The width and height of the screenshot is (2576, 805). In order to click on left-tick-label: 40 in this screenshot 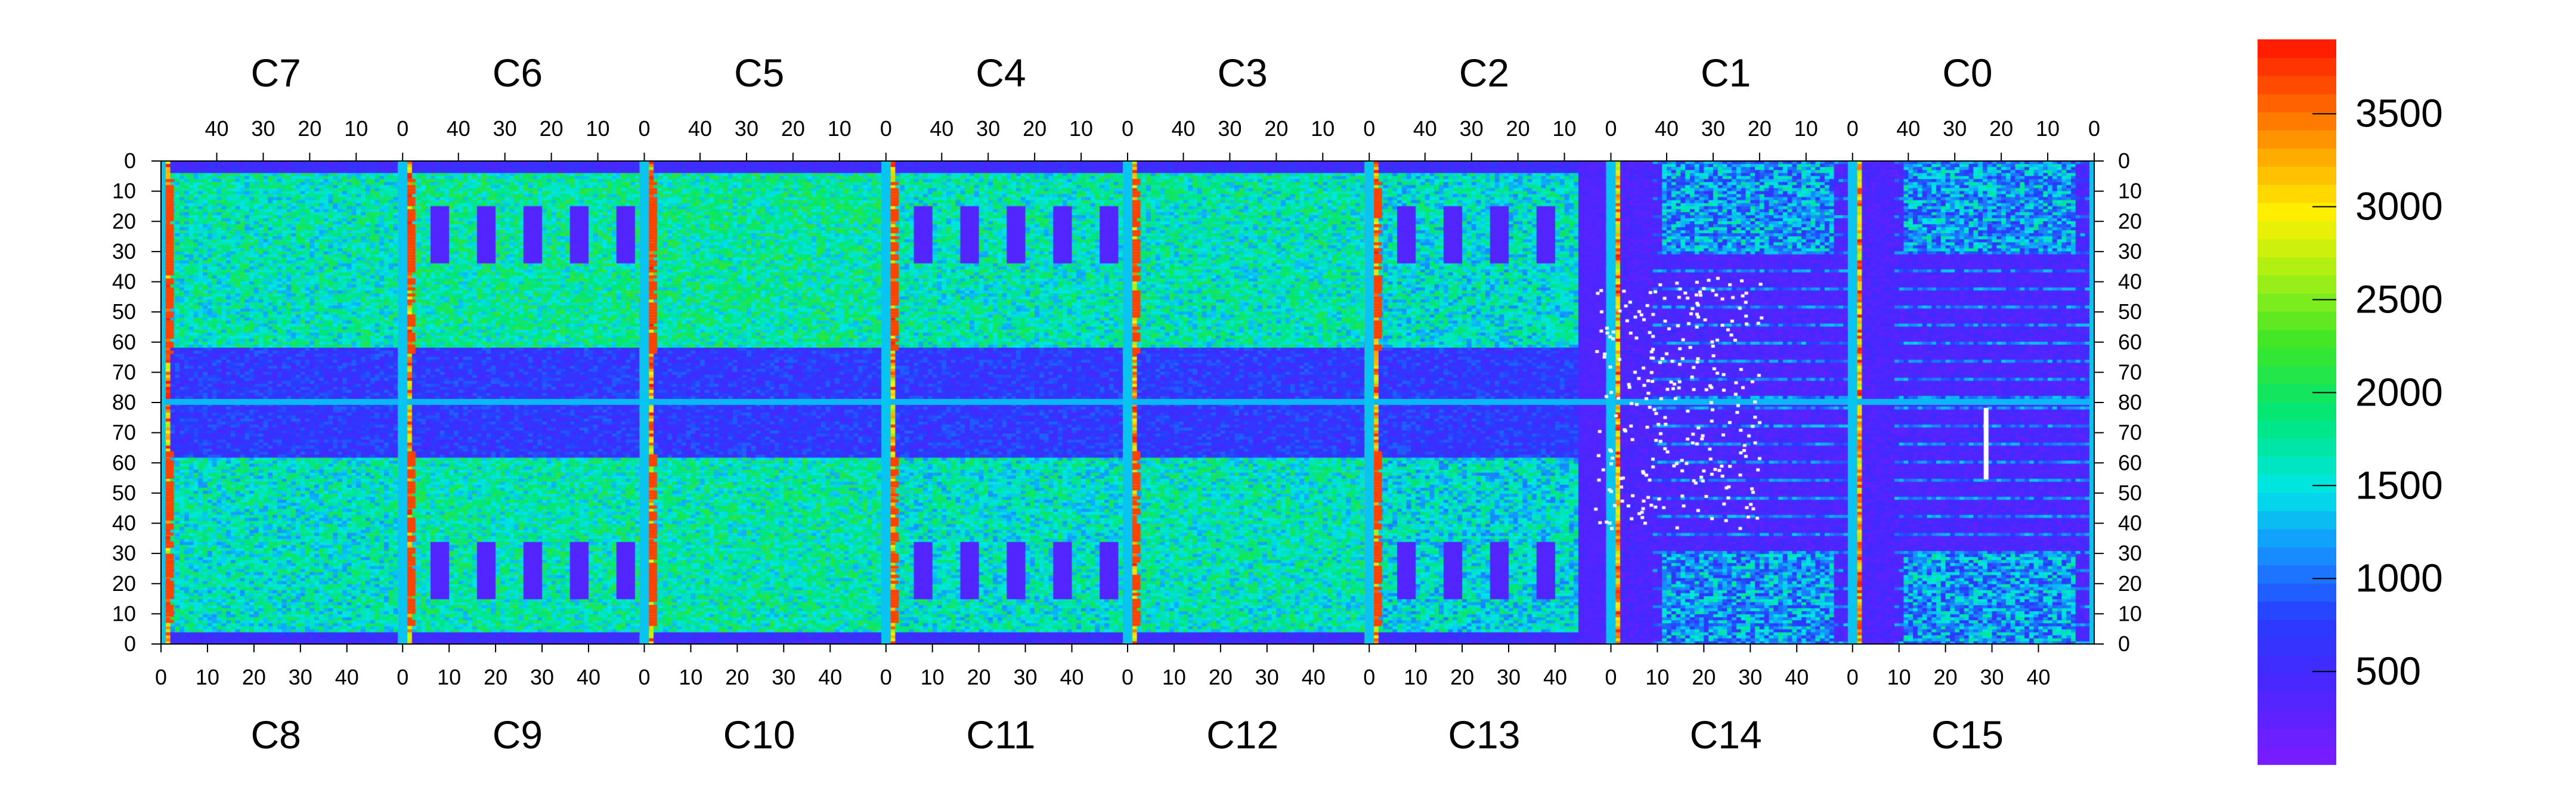, I will do `click(124, 523)`.